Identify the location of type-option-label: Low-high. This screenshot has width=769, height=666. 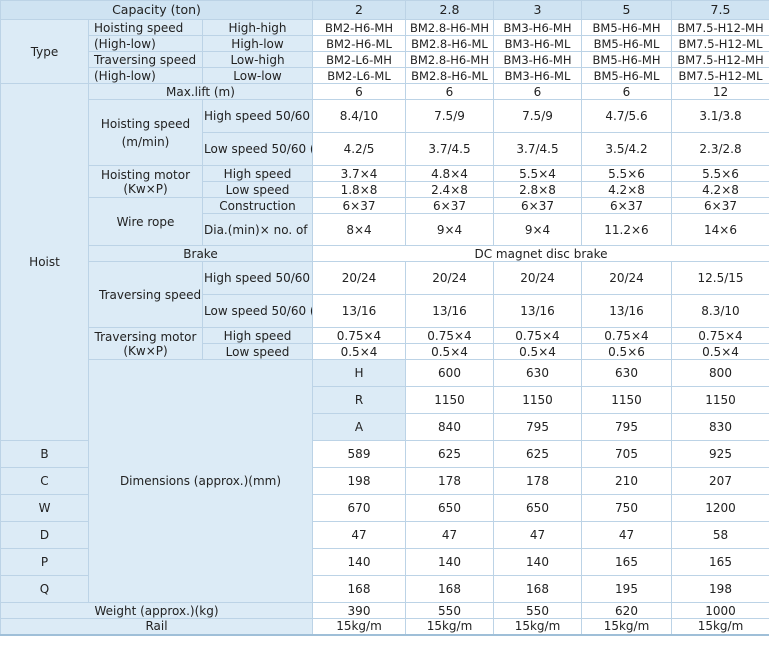
(257, 59).